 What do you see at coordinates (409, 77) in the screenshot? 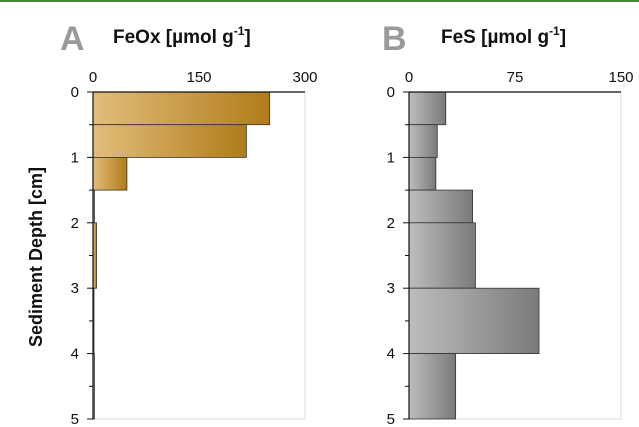
I see `panel-b-x-tick-label: 0` at bounding box center [409, 77].